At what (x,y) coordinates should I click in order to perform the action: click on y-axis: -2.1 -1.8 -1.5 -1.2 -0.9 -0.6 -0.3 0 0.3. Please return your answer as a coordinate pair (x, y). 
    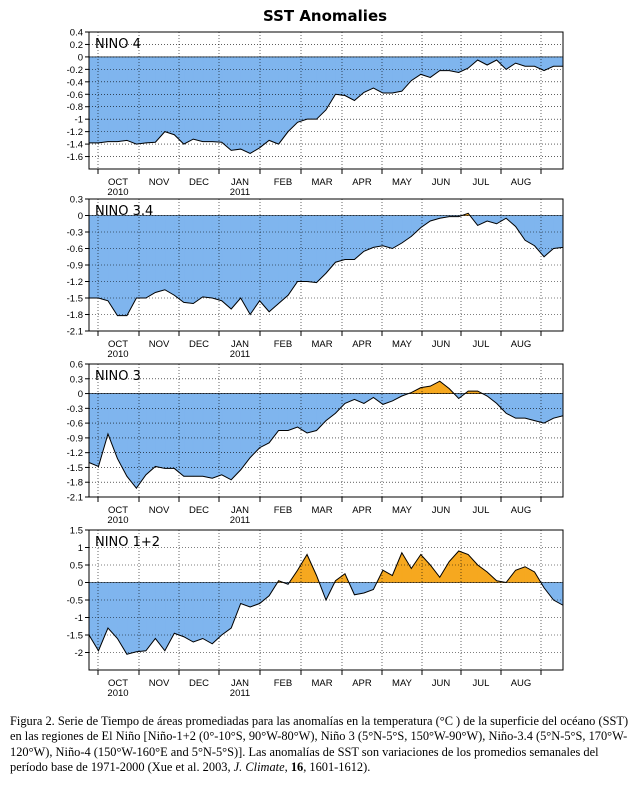
    Looking at the image, I should click on (78, 266).